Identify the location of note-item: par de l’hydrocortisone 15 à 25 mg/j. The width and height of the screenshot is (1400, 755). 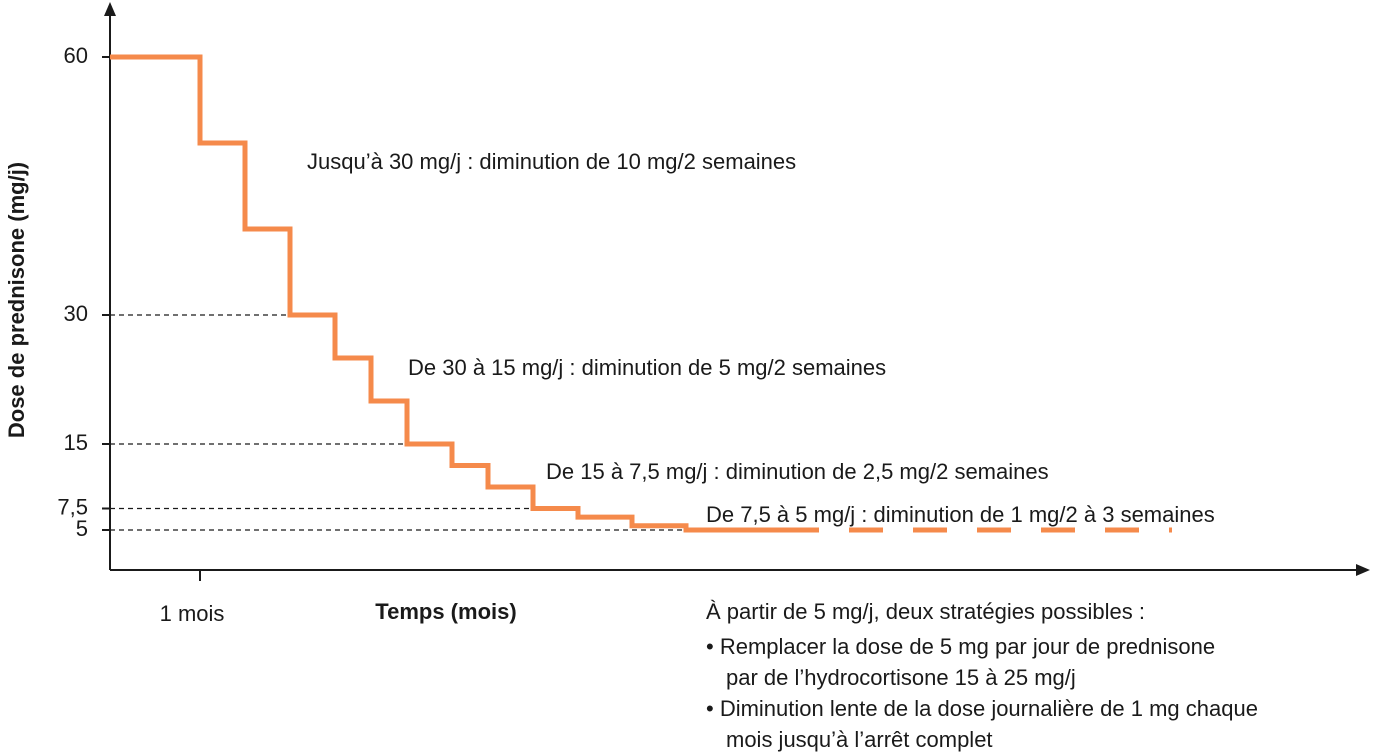
(901, 677).